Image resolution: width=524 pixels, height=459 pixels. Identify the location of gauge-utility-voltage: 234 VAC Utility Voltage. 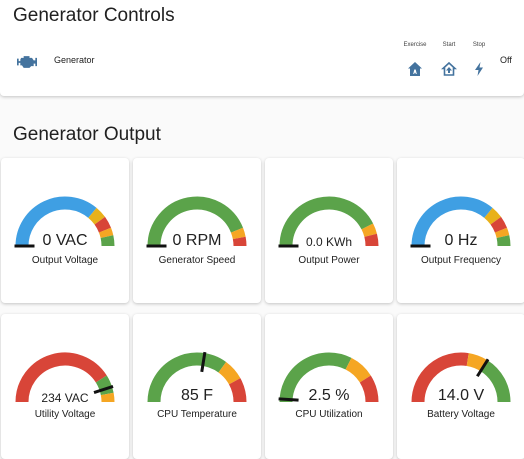
(65, 386).